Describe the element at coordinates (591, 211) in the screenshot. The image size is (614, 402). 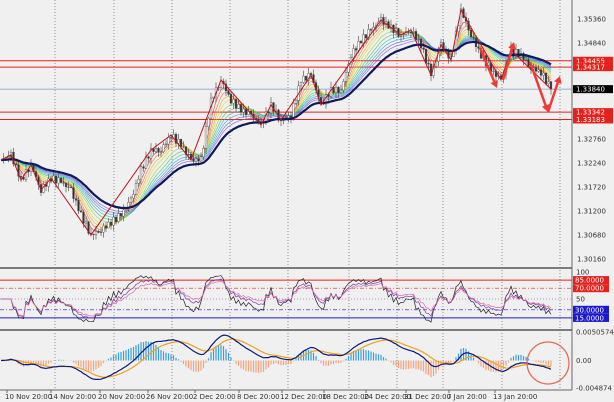
I see `price-tick-label: 1.31200` at that location.